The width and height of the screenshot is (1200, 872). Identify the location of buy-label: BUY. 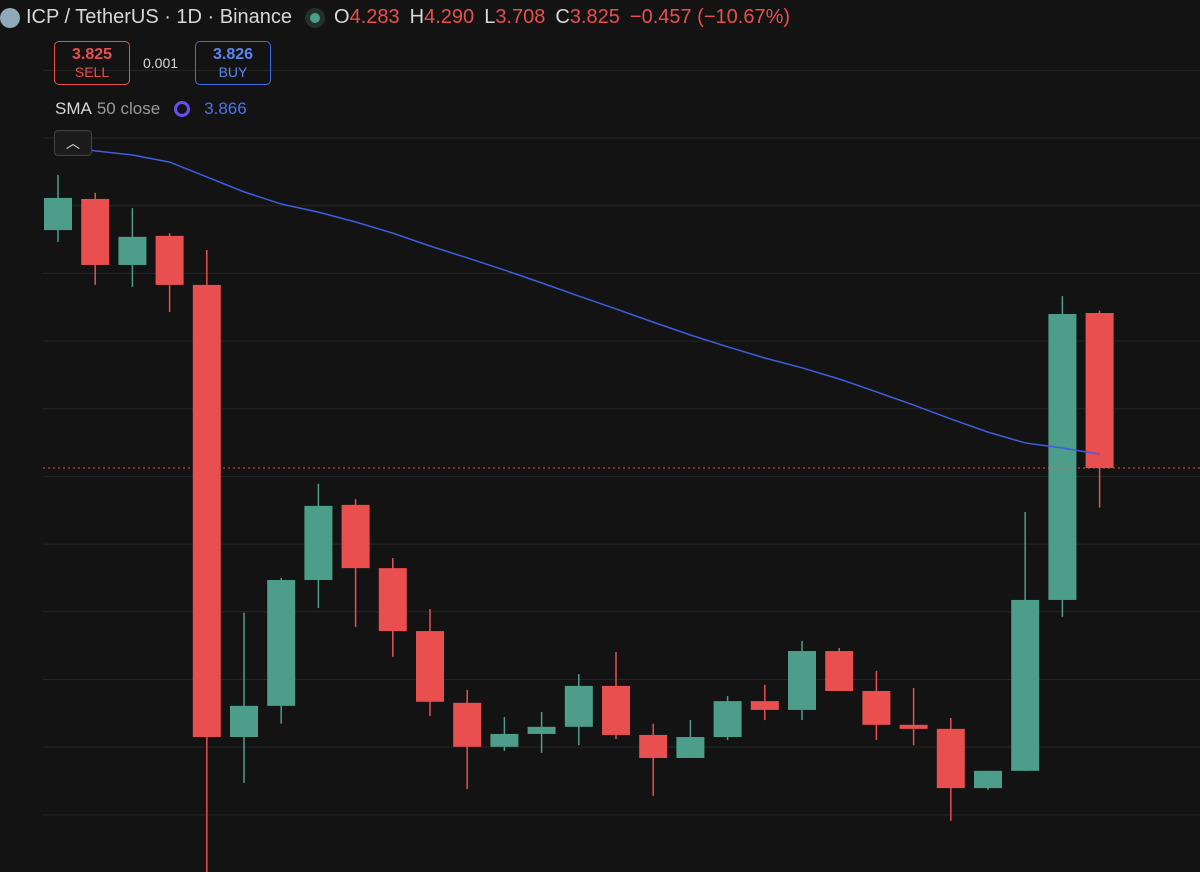
(233, 72).